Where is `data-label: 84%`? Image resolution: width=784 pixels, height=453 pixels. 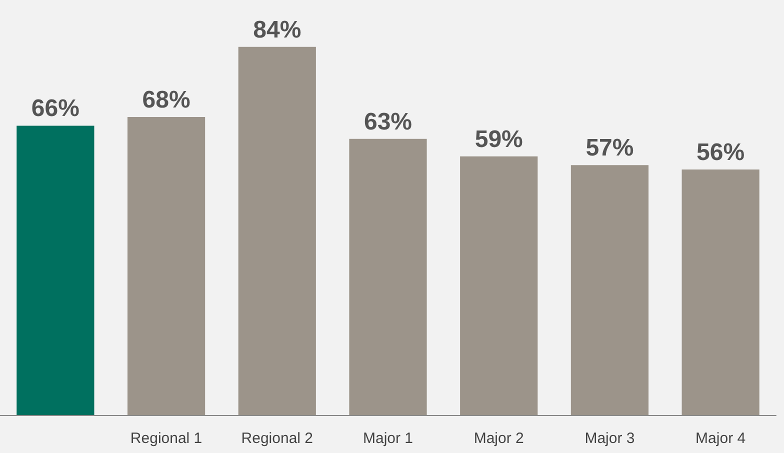 data-label: 84% is located at coordinates (277, 30).